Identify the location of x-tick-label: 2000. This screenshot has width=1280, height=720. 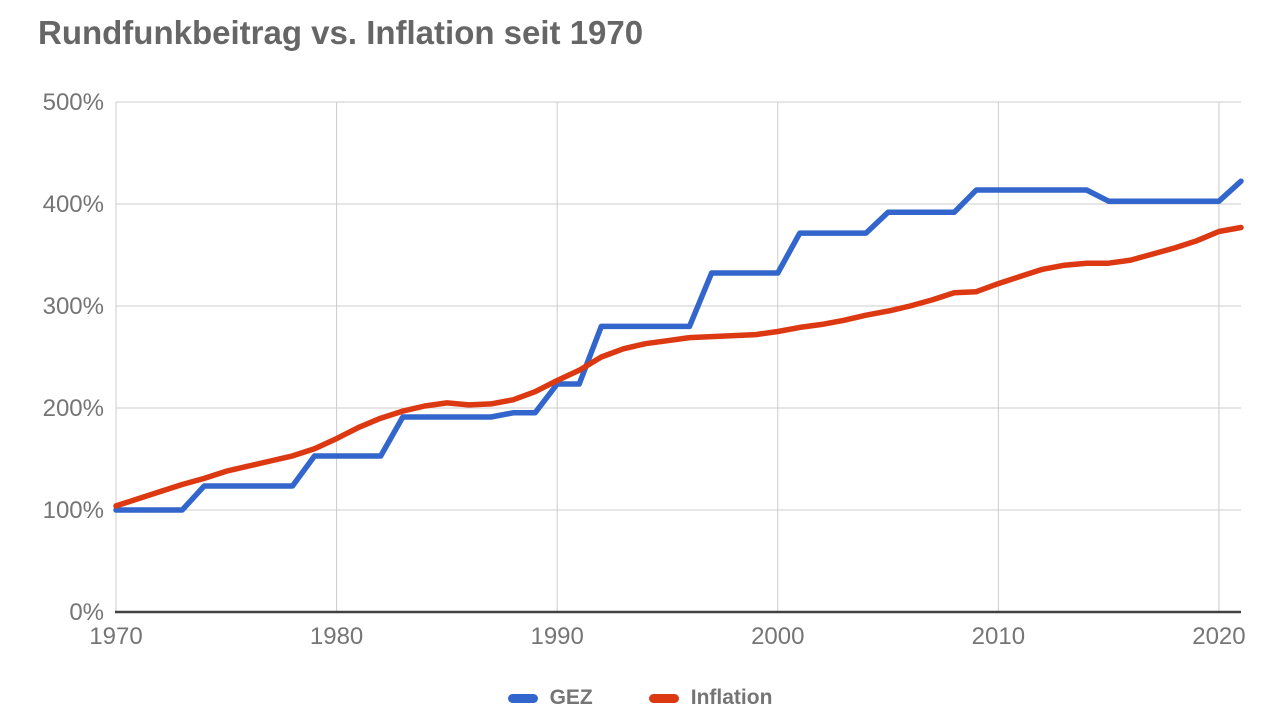
(777, 636).